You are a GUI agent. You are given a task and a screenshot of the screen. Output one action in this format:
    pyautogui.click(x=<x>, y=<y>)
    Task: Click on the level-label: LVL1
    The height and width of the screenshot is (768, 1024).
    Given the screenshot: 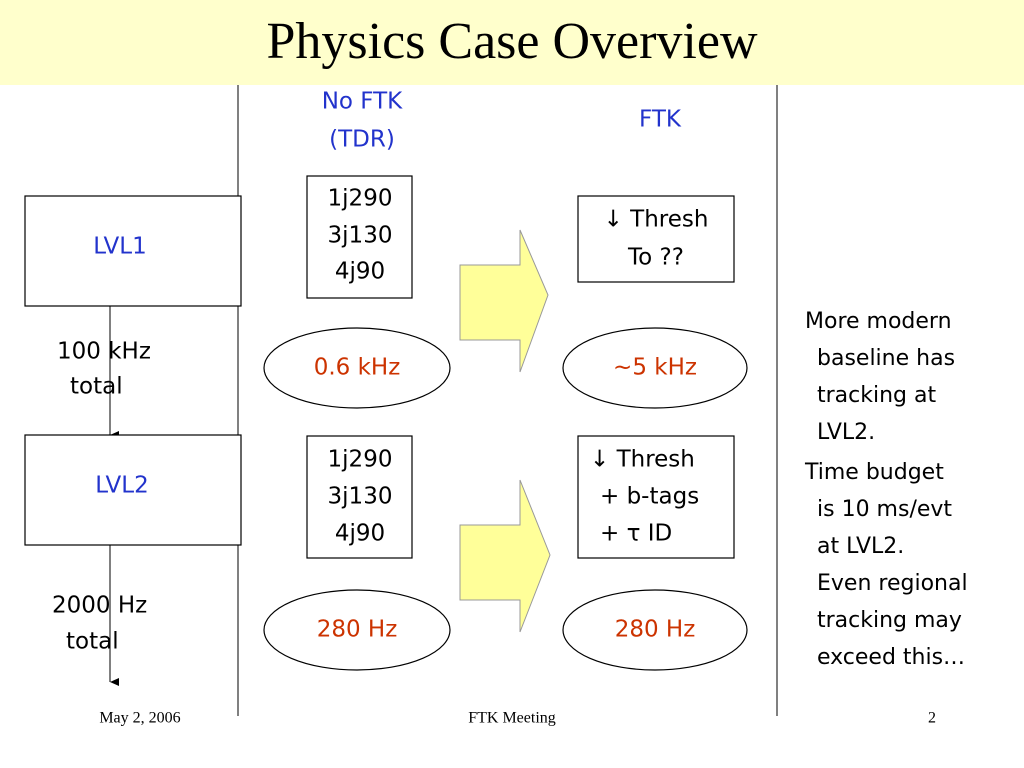 What is the action you would take?
    pyautogui.click(x=119, y=247)
    